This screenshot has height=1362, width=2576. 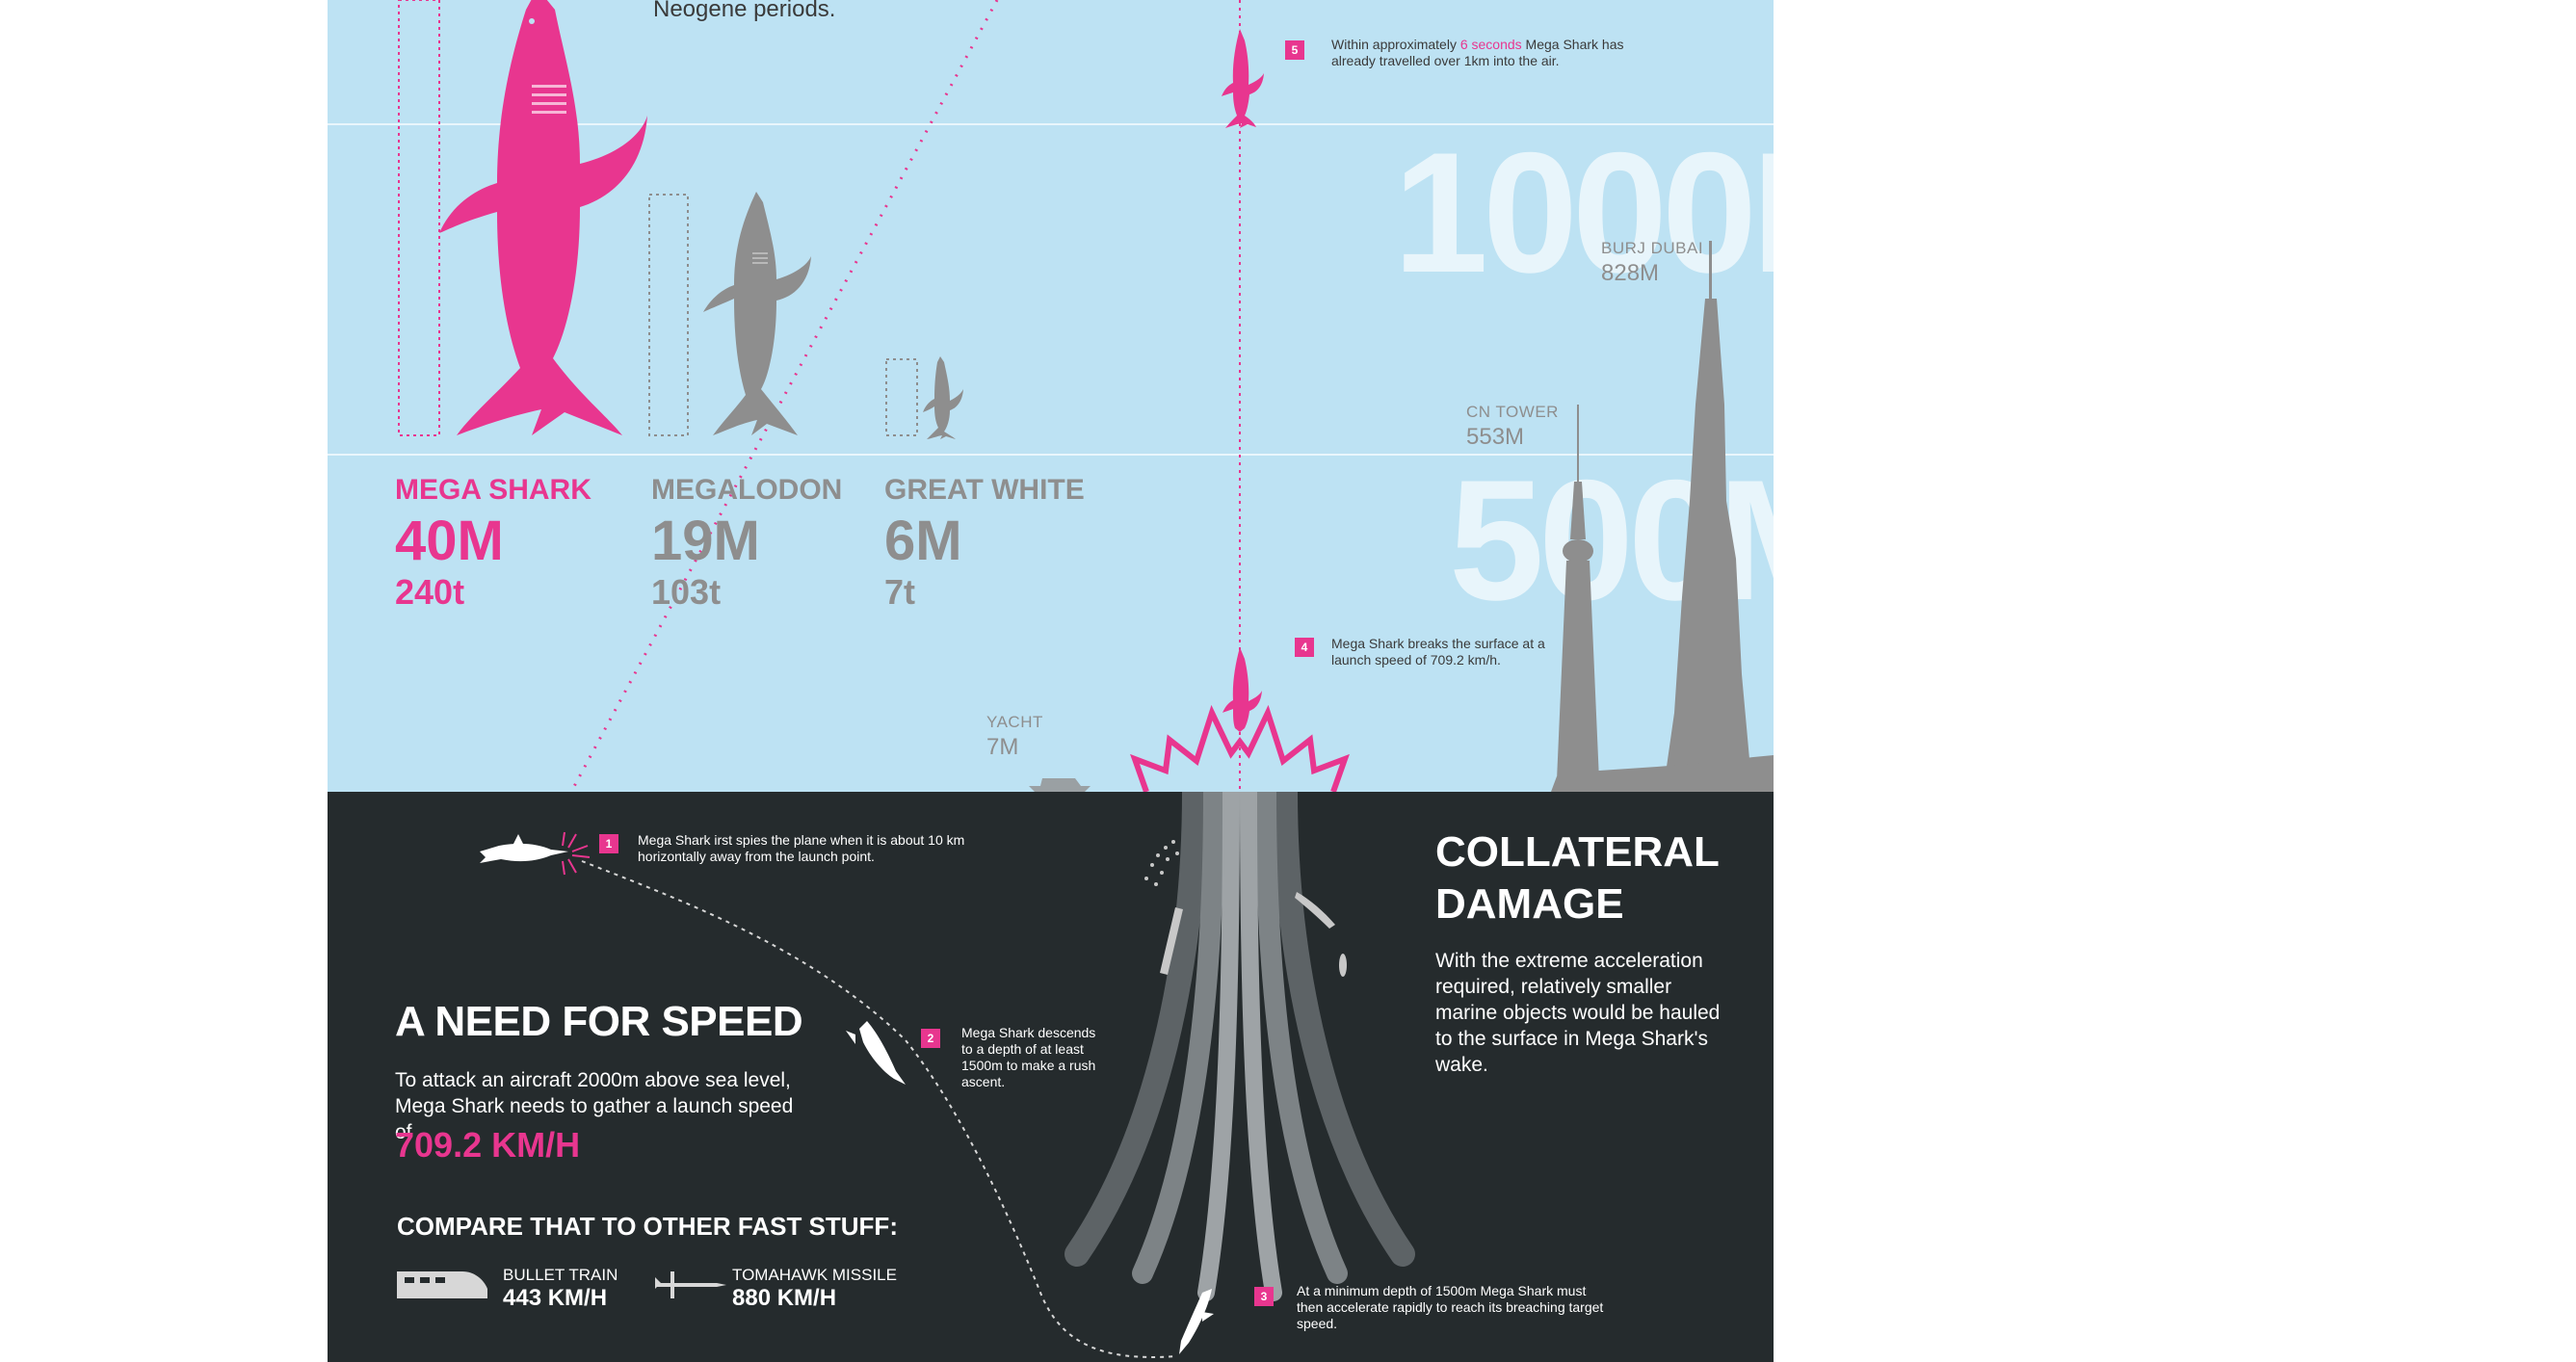 What do you see at coordinates (599, 1021) in the screenshot?
I see `speed-title: A NEED FOR SPEED` at bounding box center [599, 1021].